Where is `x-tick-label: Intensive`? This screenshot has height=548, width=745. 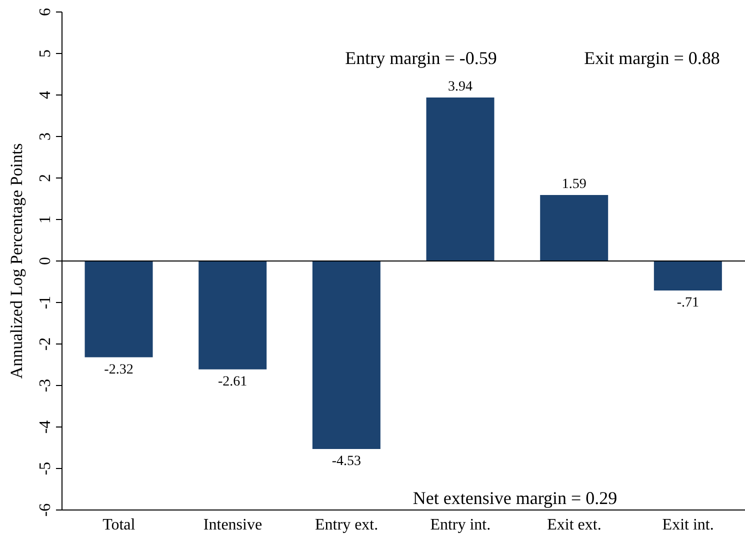
x-tick-label: Intensive is located at coordinates (232, 525).